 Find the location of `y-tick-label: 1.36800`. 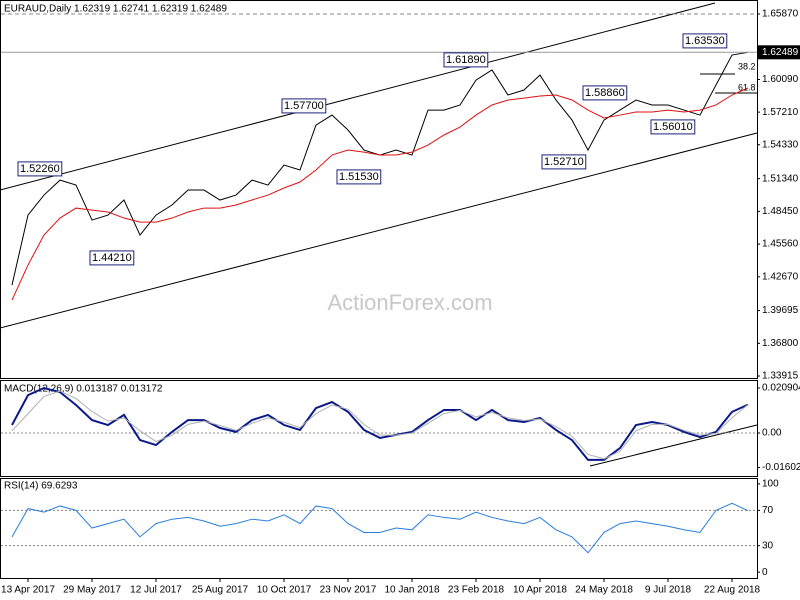

y-tick-label: 1.36800 is located at coordinates (780, 343).